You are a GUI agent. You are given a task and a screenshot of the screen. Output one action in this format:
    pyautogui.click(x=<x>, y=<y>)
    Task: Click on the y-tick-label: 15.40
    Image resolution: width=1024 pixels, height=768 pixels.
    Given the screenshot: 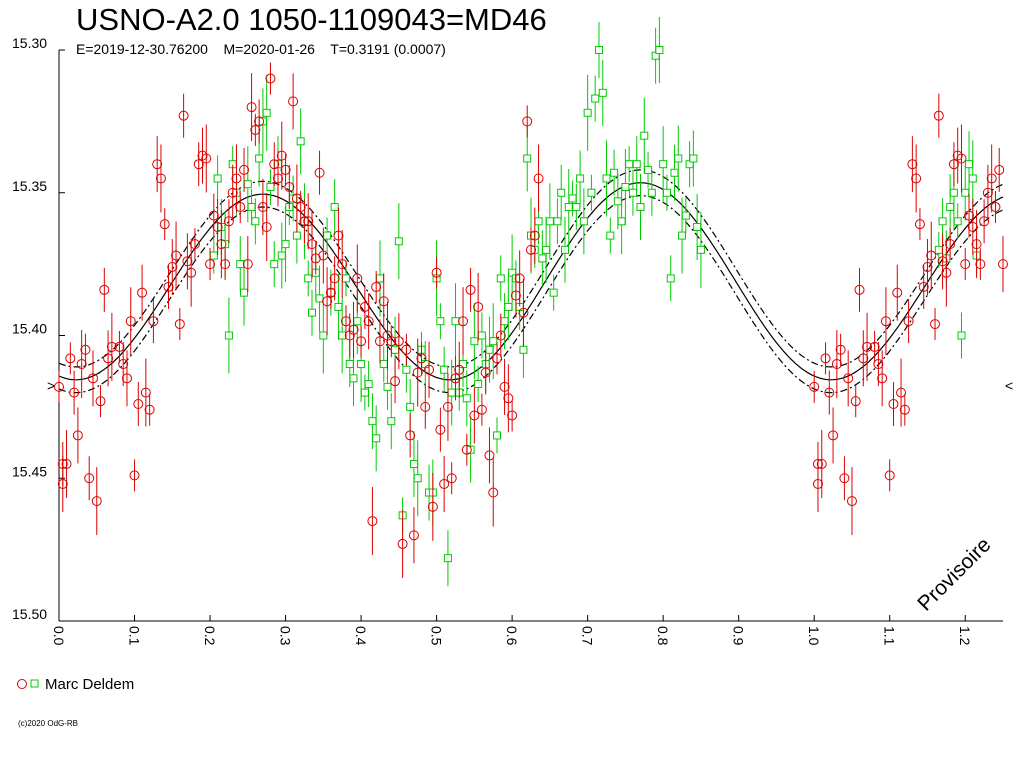 What is the action you would take?
    pyautogui.click(x=29, y=329)
    